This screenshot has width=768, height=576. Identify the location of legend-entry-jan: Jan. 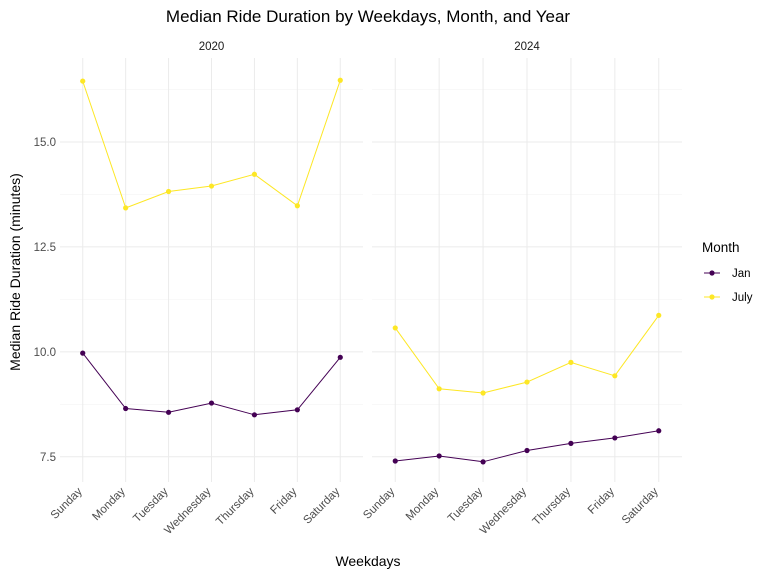
(727, 274).